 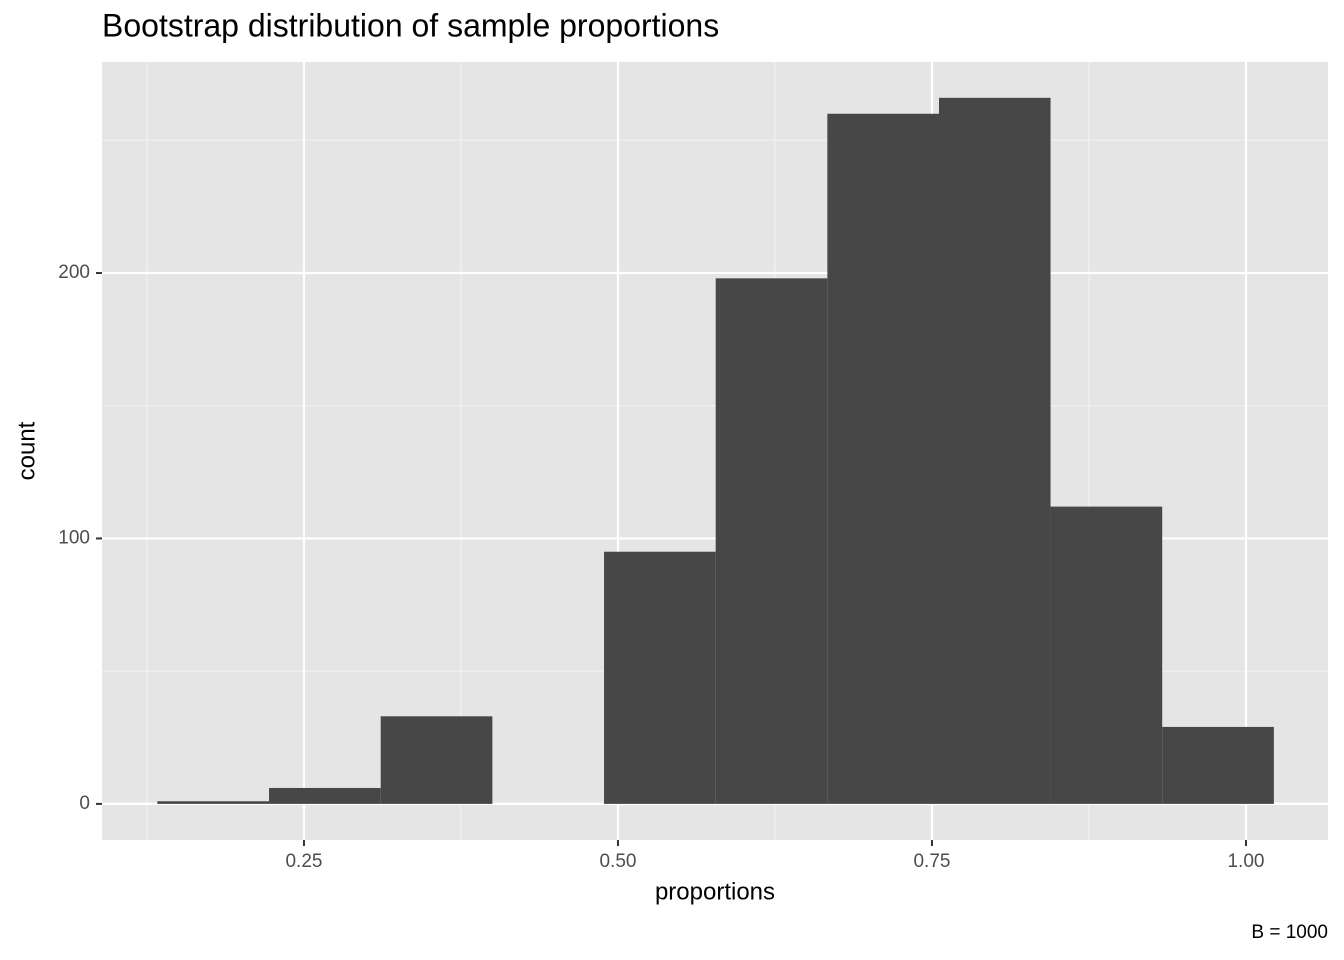 I want to click on y-tick-label: 100, so click(x=74, y=537).